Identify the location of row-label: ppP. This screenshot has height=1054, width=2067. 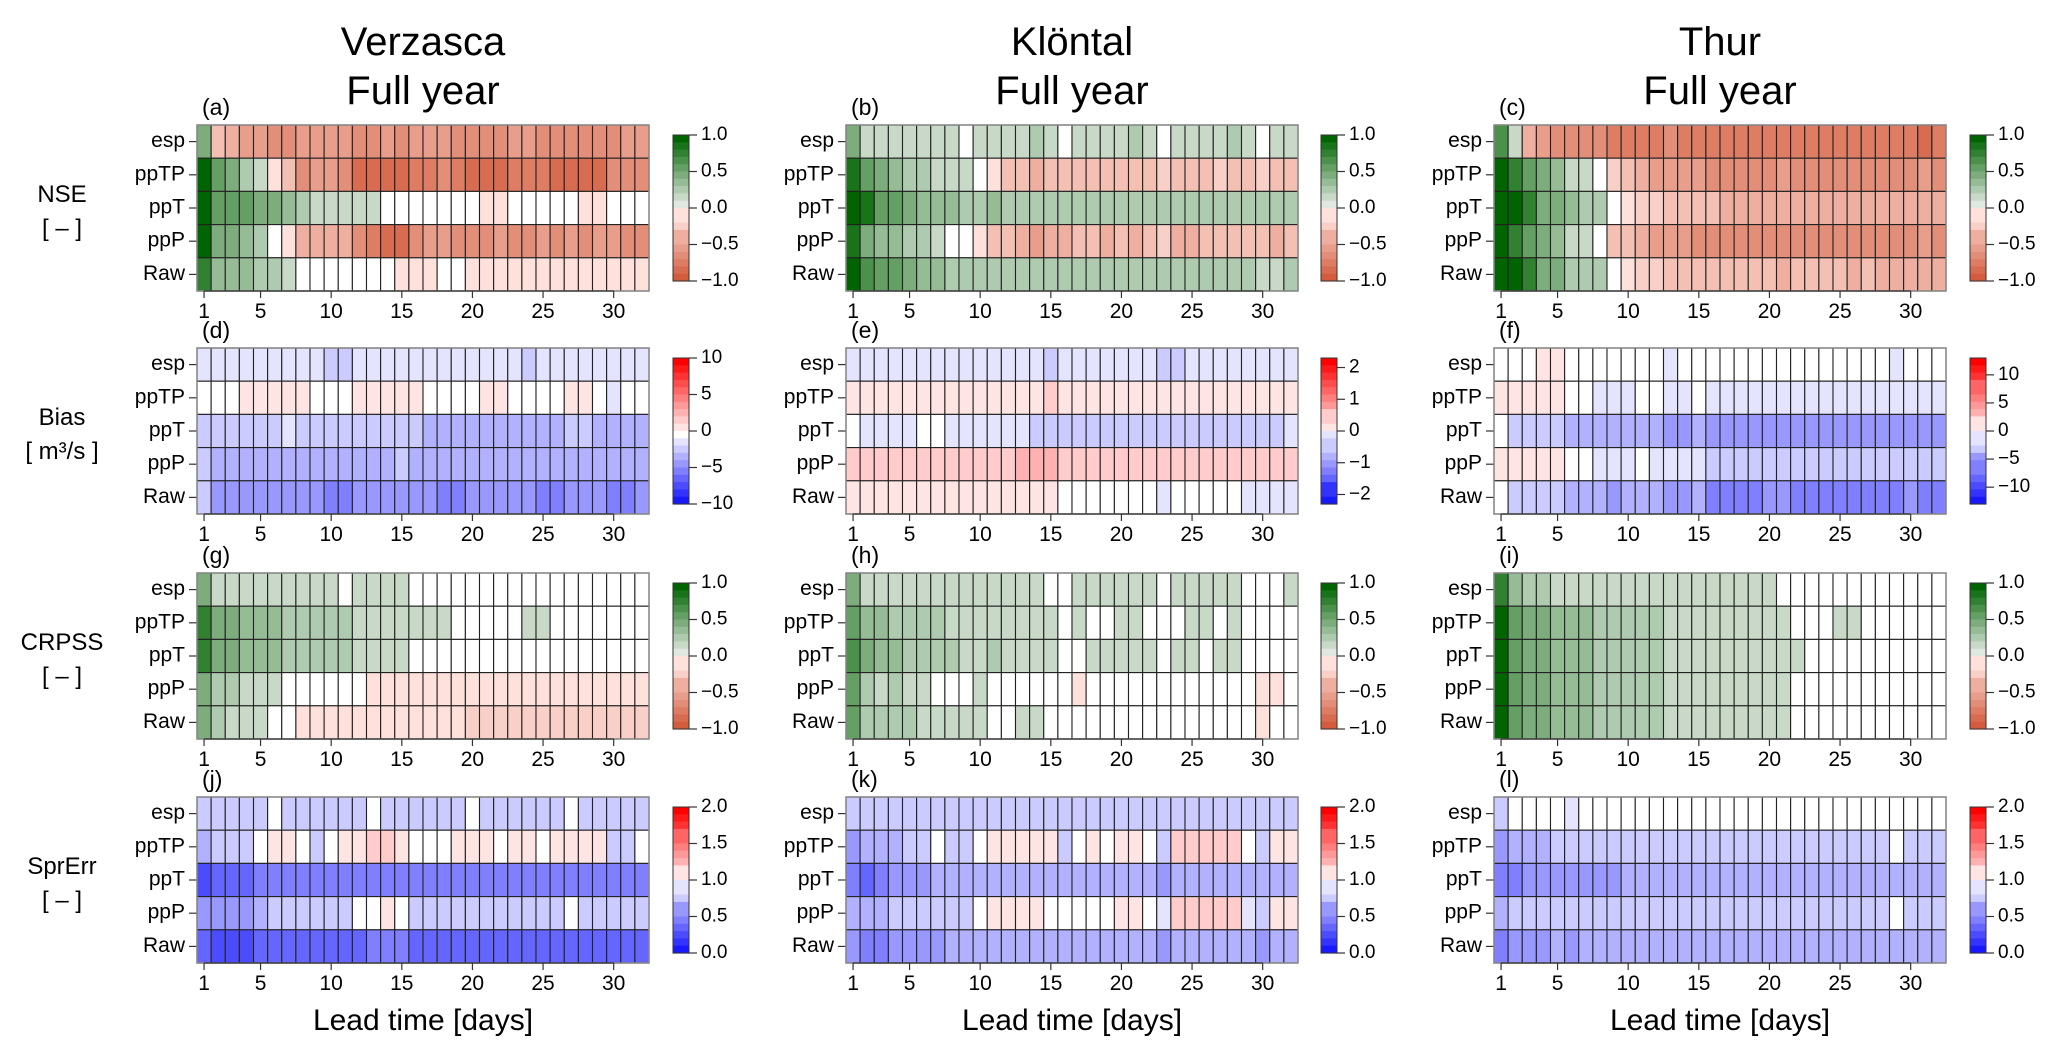
(1463, 463).